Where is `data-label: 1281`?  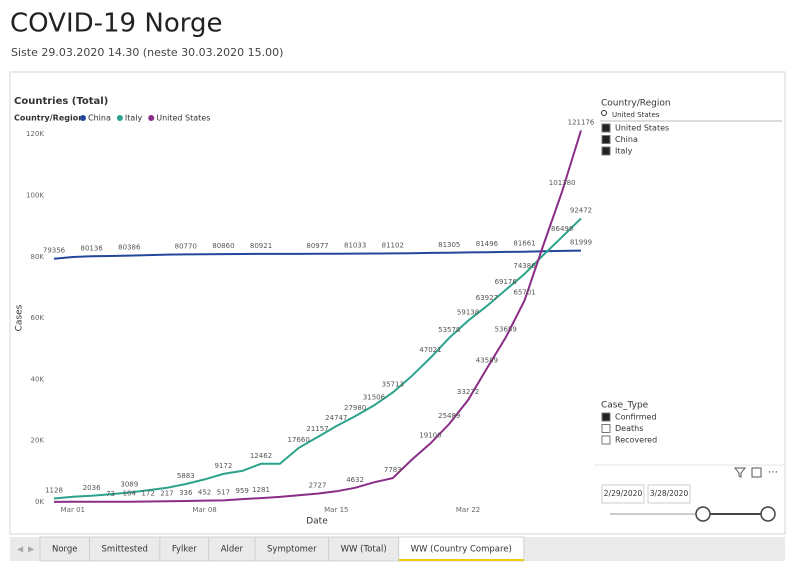
data-label: 1281 is located at coordinates (261, 490).